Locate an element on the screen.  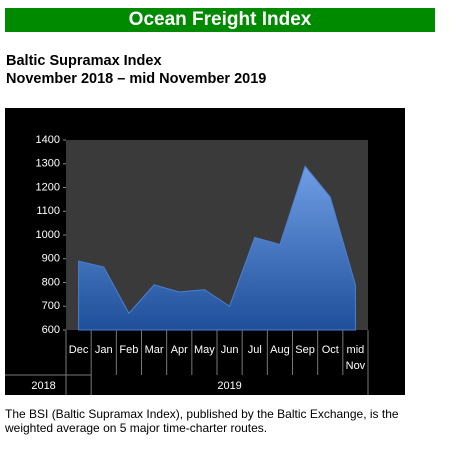
x-tick-label: Sep is located at coordinates (305, 350).